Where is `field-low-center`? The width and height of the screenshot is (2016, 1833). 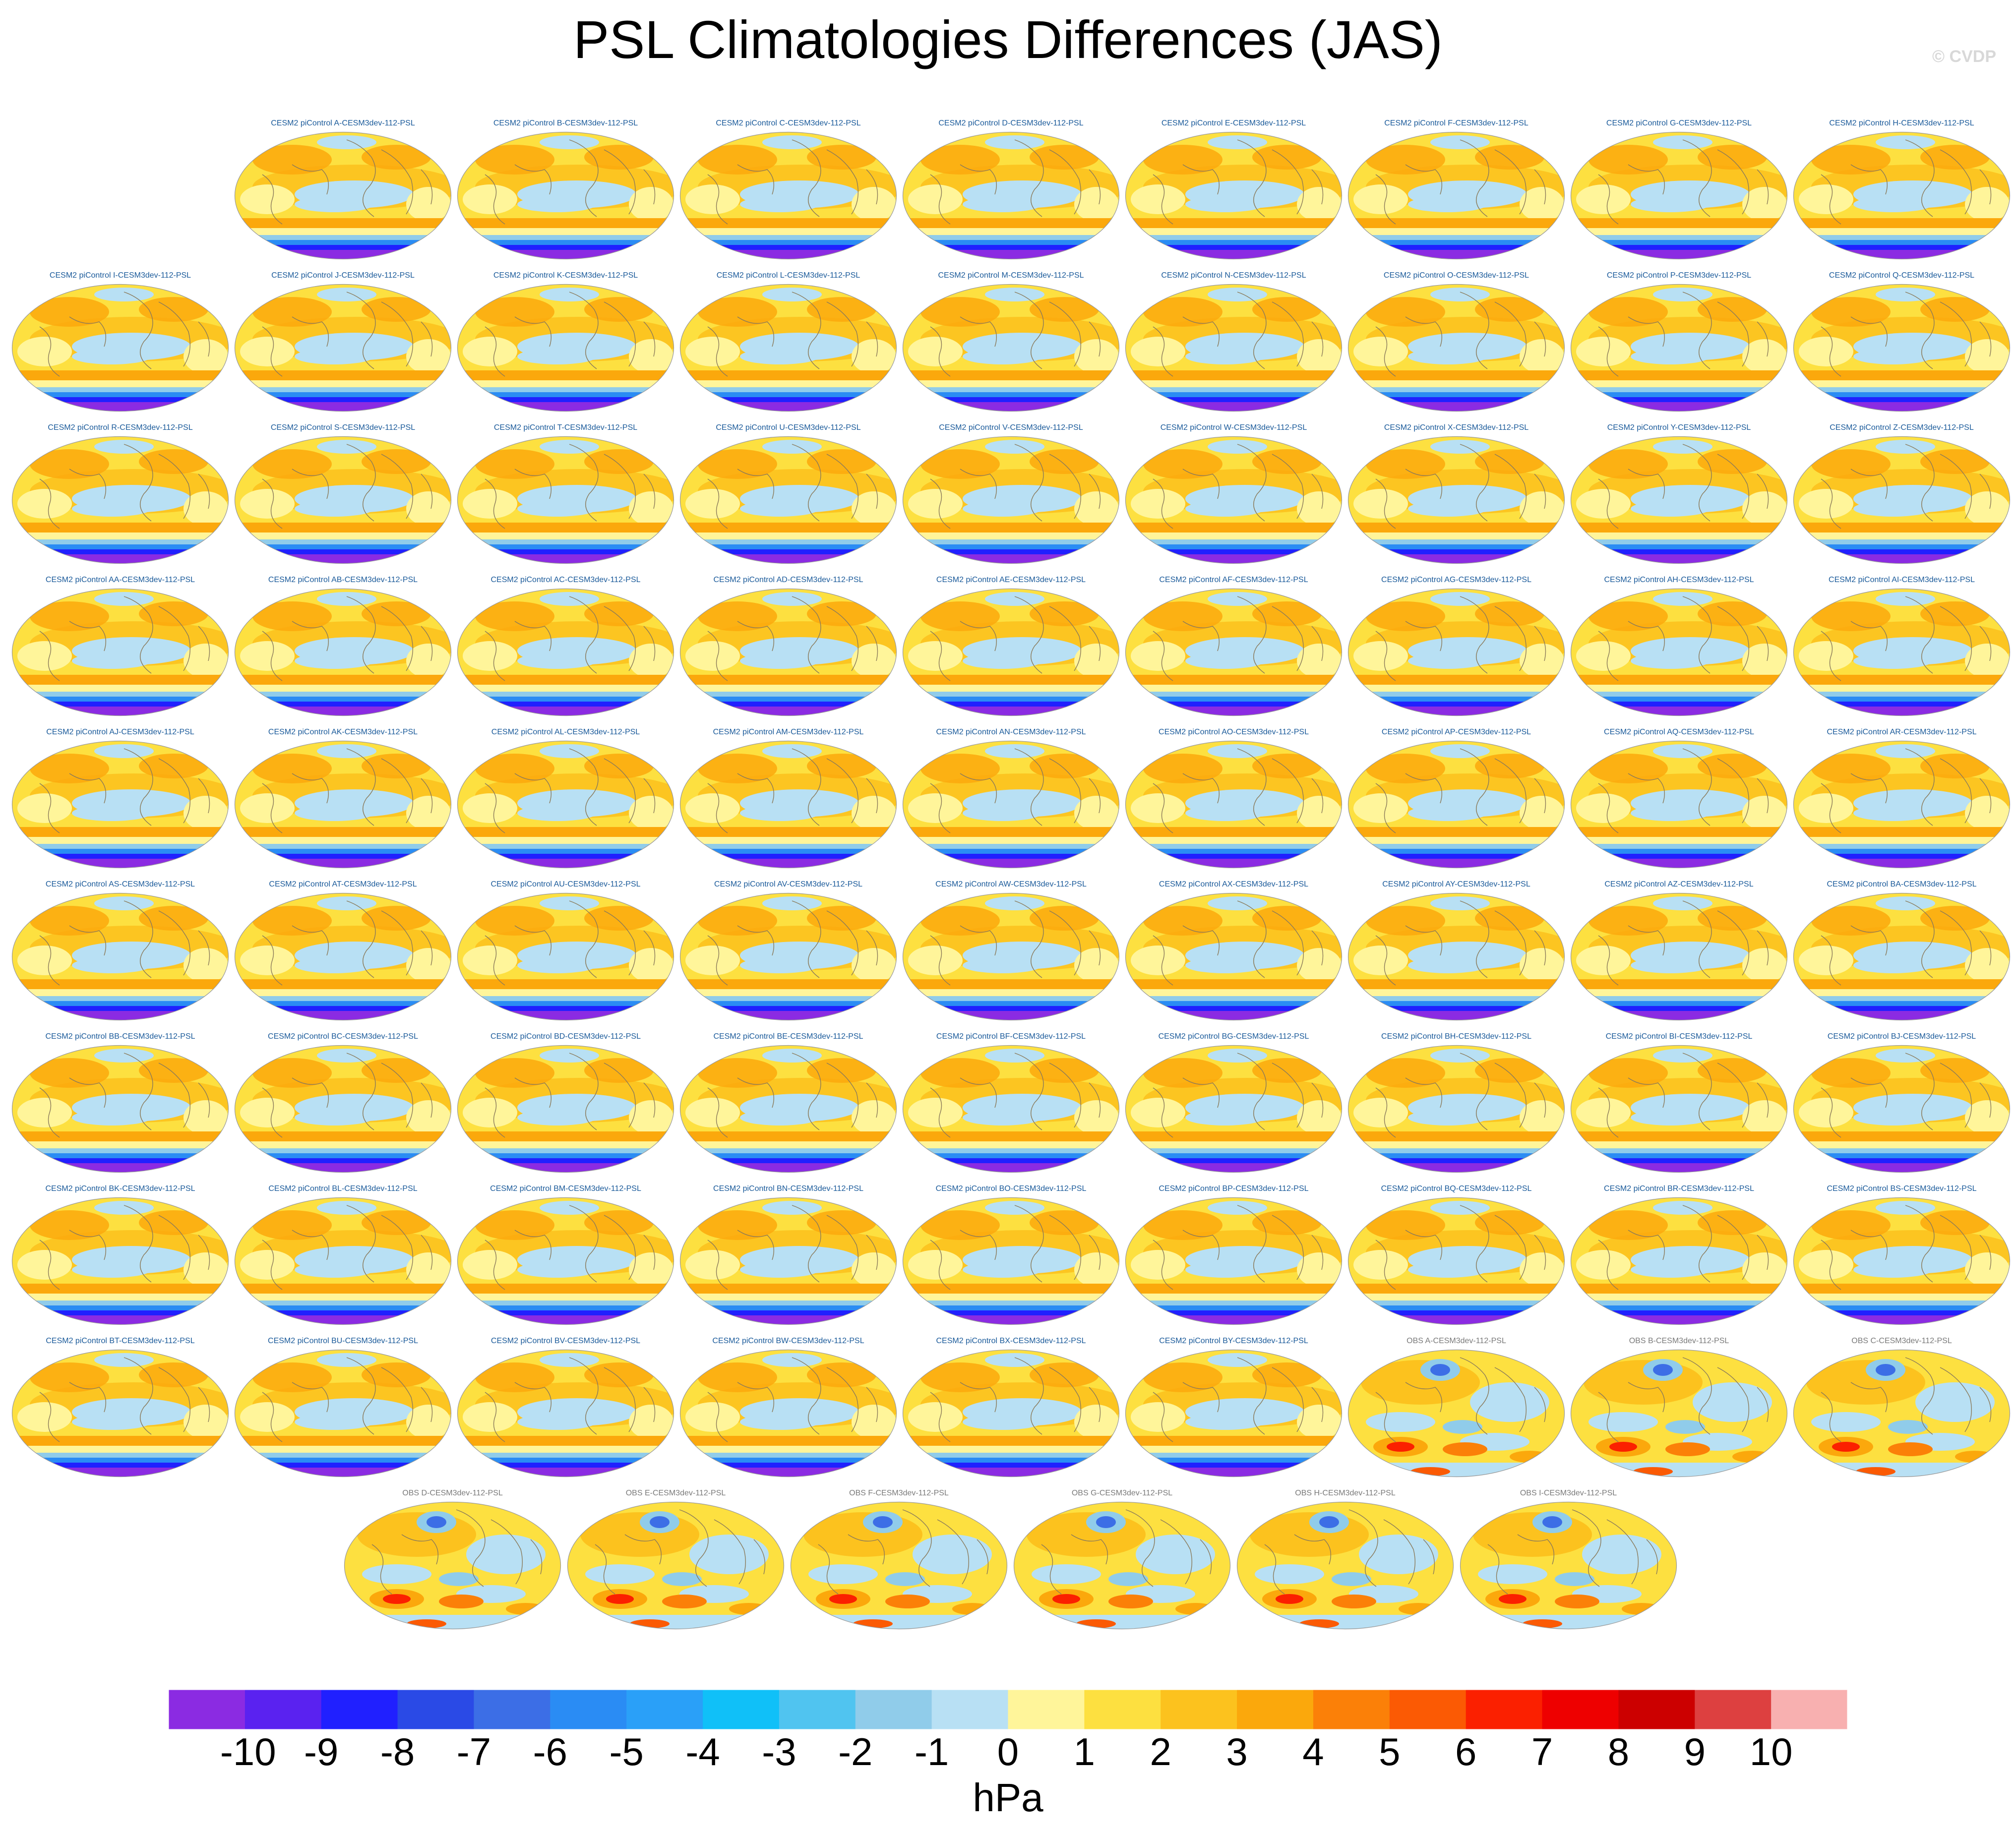 field-low-center is located at coordinates (905, 1579).